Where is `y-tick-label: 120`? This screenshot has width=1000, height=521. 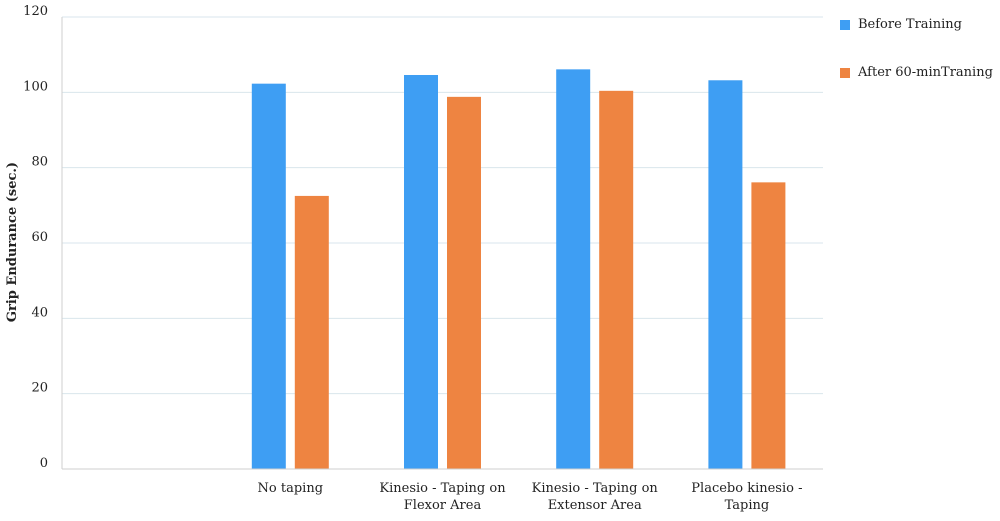
y-tick-label: 120 is located at coordinates (35, 11).